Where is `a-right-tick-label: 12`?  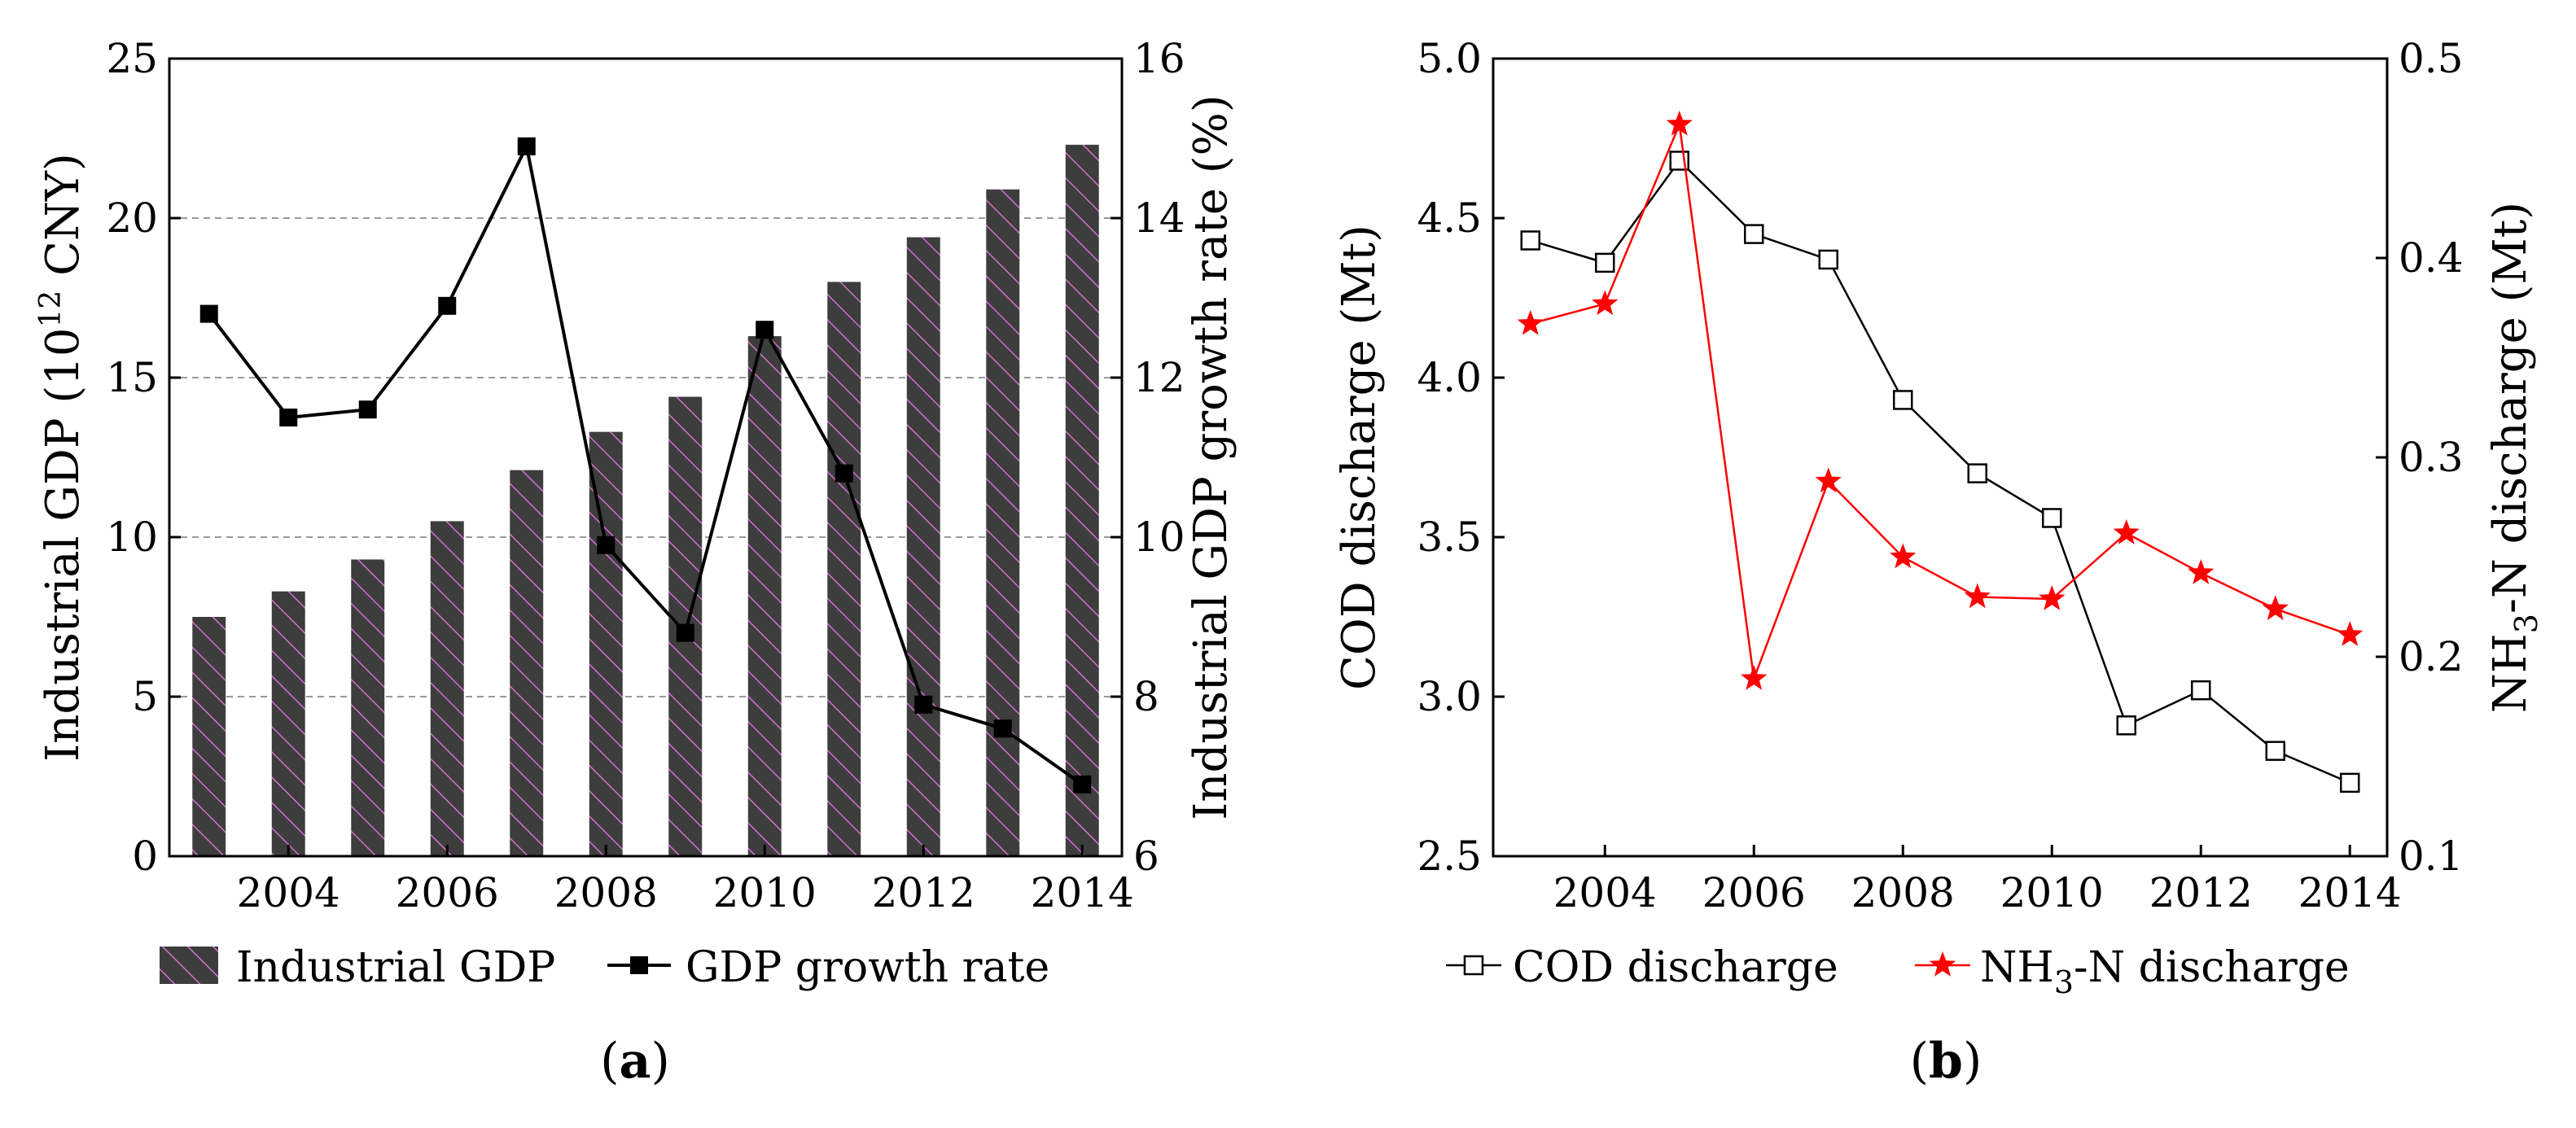
a-right-tick-label: 12 is located at coordinates (1159, 377).